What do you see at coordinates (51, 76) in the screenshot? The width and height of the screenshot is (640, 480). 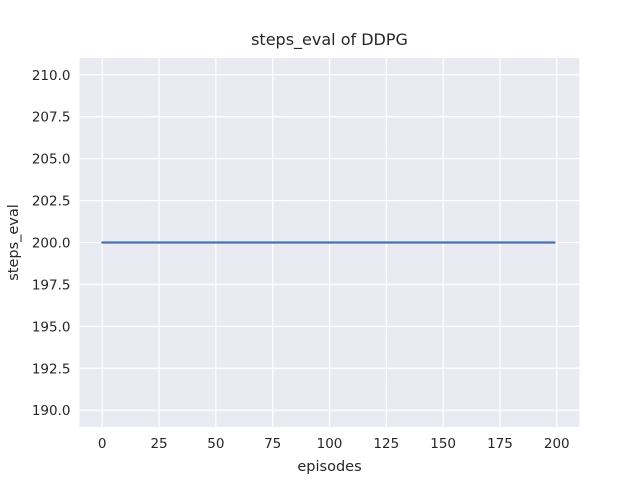 I see `y-tick-label: 210.0` at bounding box center [51, 76].